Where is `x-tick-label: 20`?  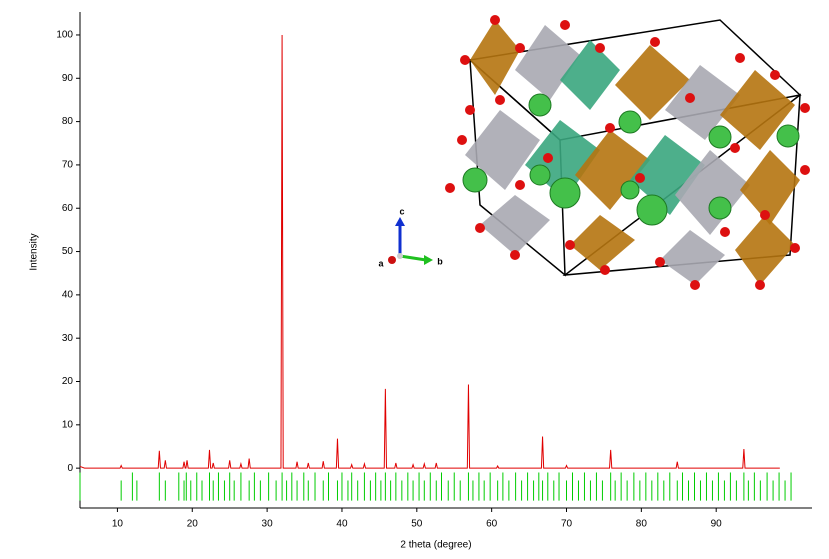
x-tick-label: 20 is located at coordinates (193, 524).